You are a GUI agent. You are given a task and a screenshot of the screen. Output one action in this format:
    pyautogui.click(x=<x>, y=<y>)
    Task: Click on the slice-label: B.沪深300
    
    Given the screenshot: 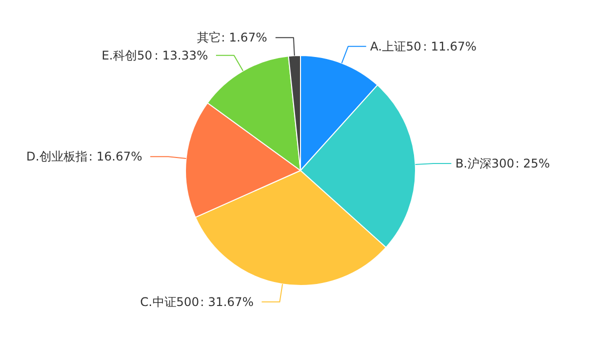 What is the action you would take?
    pyautogui.click(x=484, y=163)
    